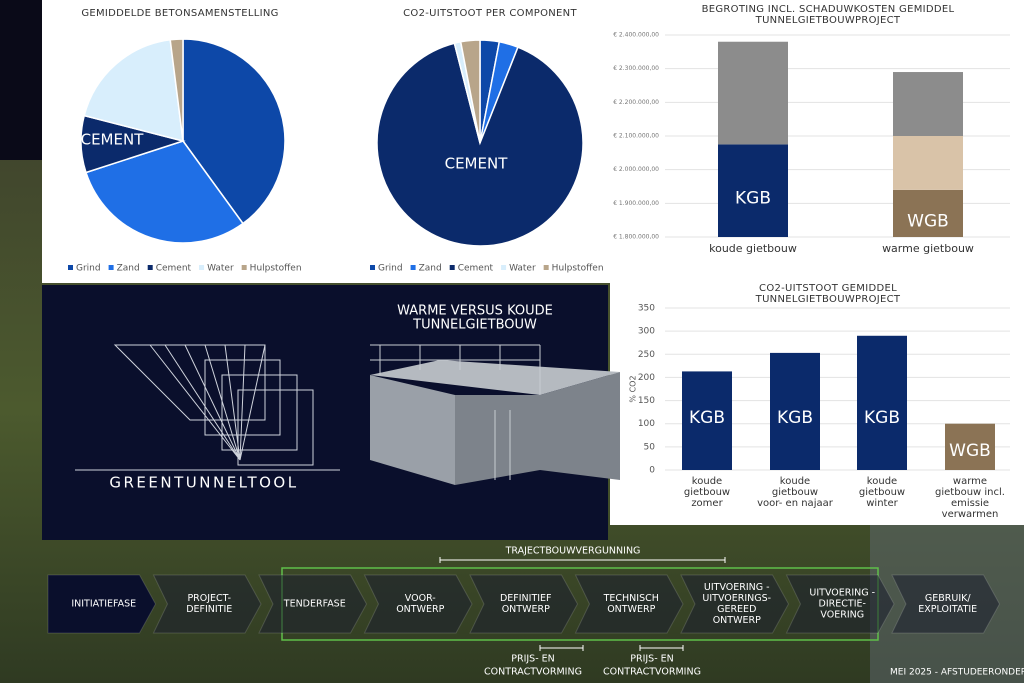 Image resolution: width=1024 pixels, height=683 pixels. Describe the element at coordinates (636, 102) in the screenshot. I see `y-tick-label: € 2.200.000,00` at that location.